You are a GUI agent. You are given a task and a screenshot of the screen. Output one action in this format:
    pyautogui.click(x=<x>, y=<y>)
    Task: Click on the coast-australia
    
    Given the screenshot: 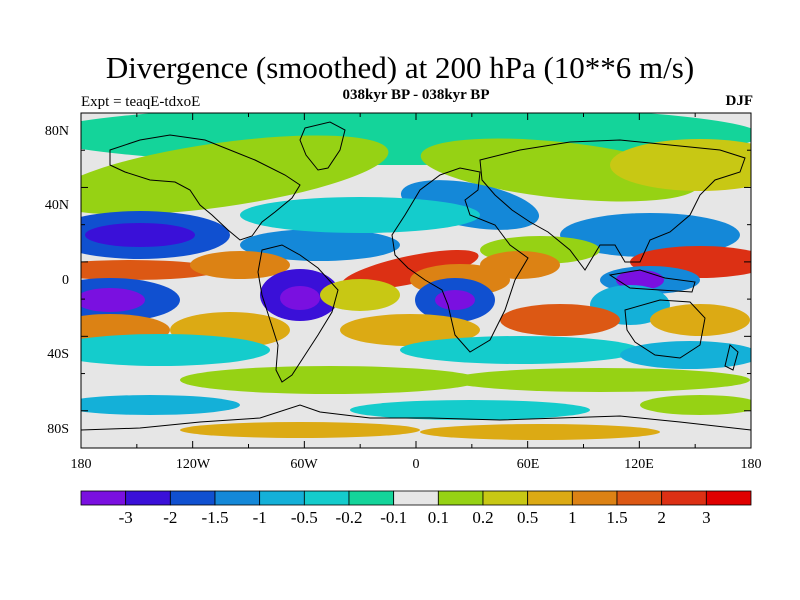 What is the action you would take?
    pyautogui.click(x=665, y=329)
    